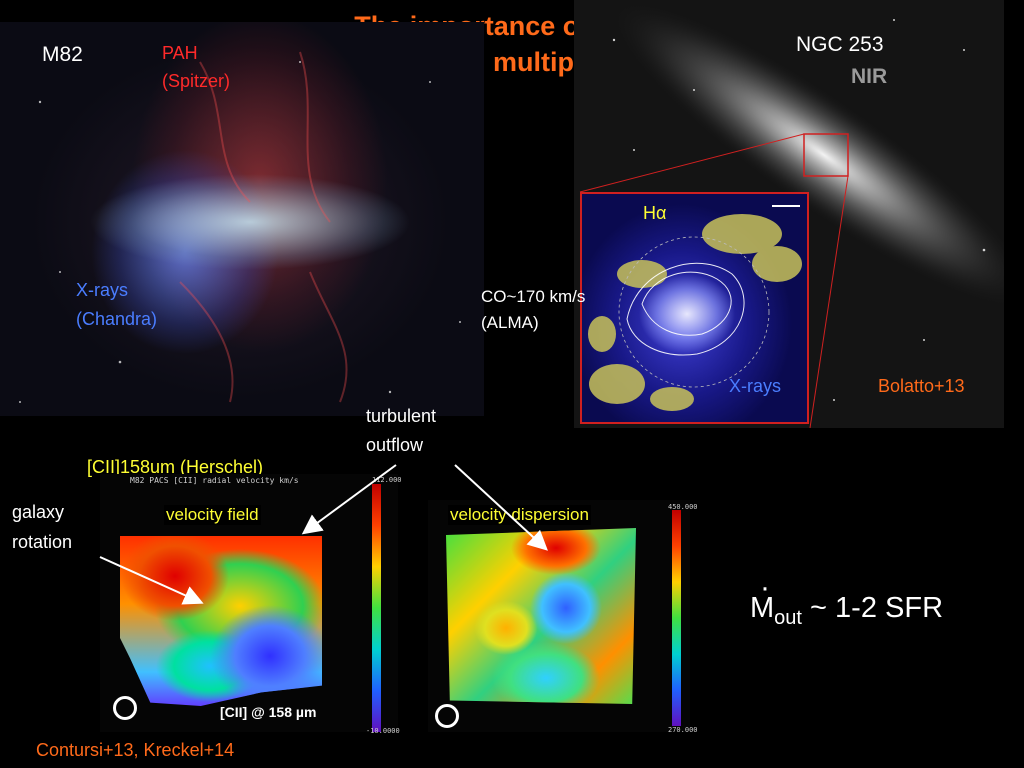 This screenshot has height=768, width=1024. I want to click on inset-texture, so click(695, 308).